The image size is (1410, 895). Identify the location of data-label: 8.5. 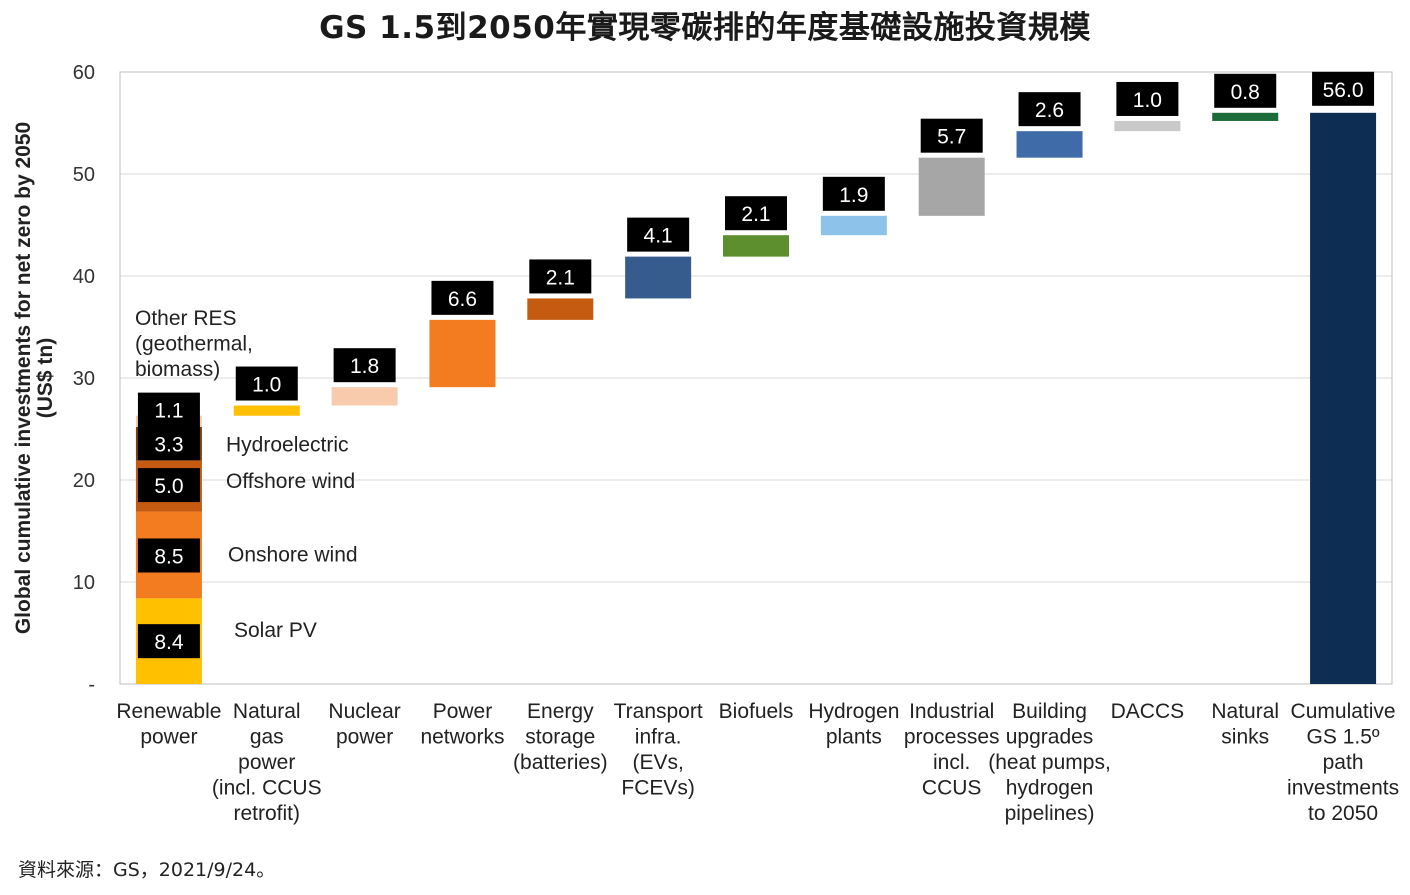
(168, 556).